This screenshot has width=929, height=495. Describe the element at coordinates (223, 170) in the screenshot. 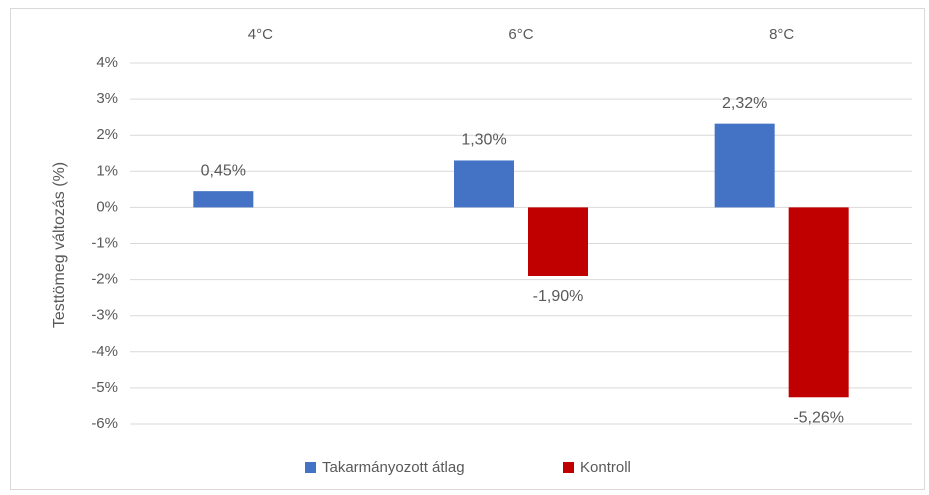

I see `data-label: 0,45%` at that location.